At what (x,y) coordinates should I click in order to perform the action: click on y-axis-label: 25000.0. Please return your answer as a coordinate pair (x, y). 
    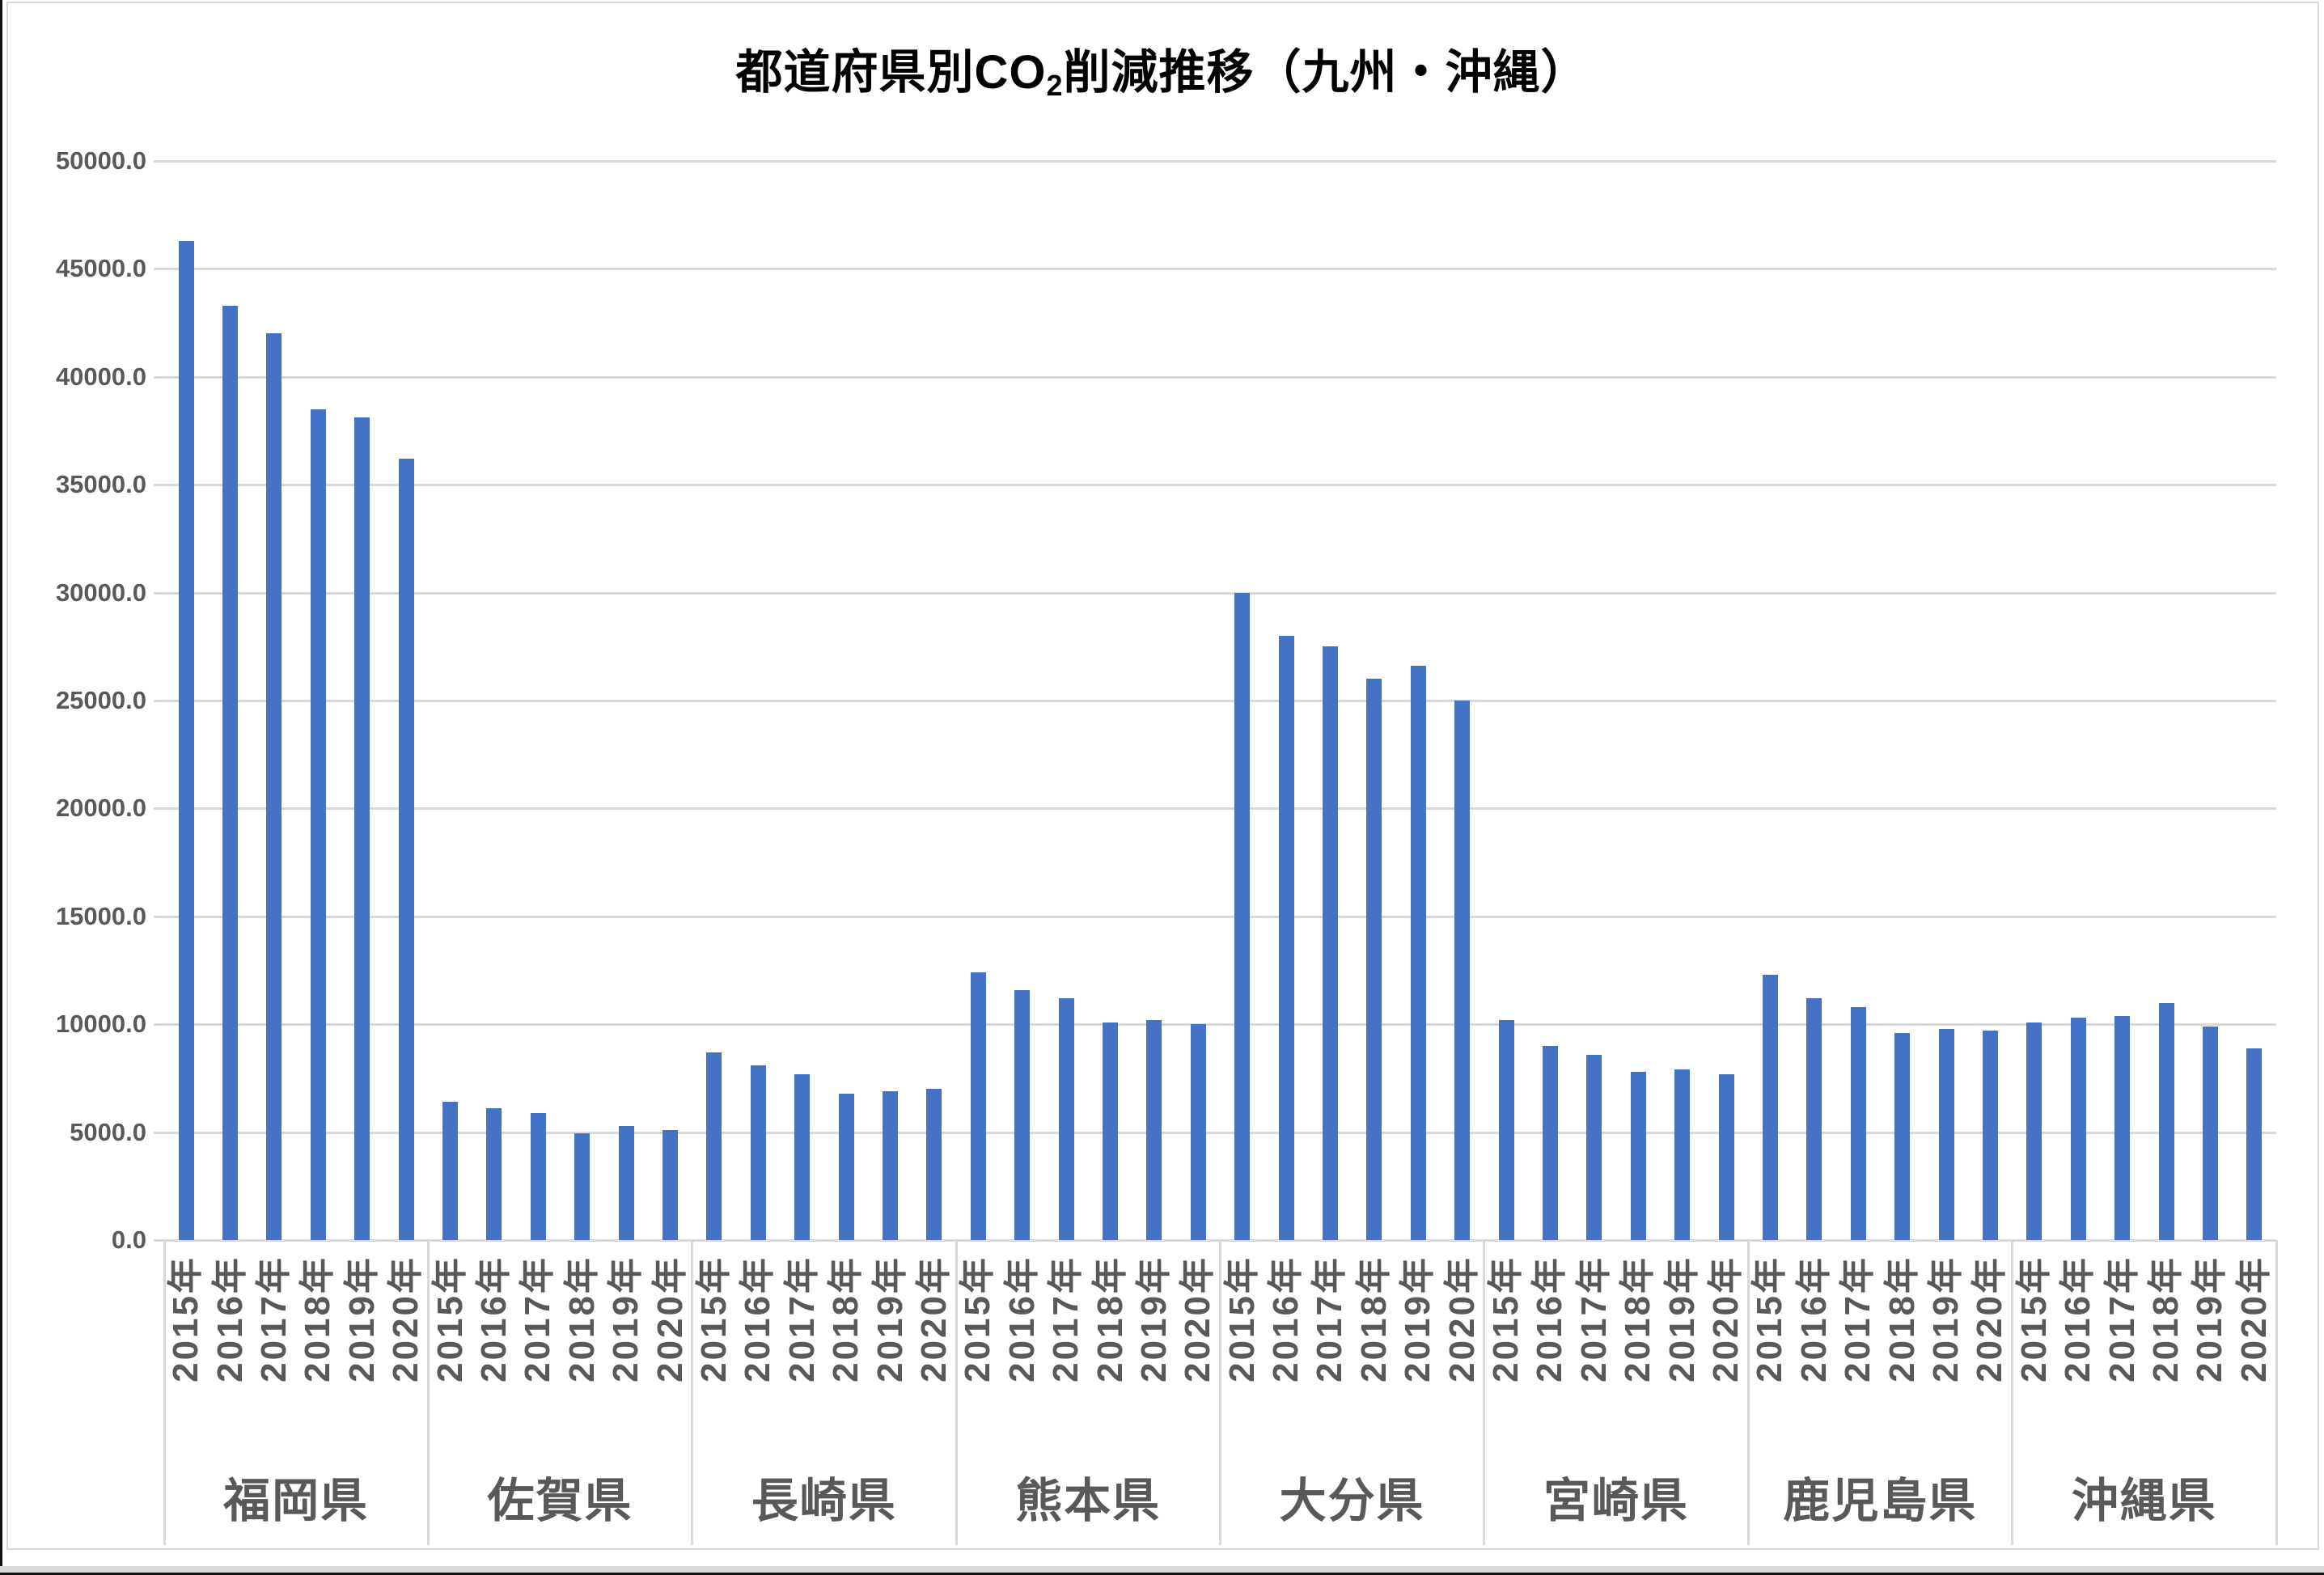
    Looking at the image, I should click on (100, 700).